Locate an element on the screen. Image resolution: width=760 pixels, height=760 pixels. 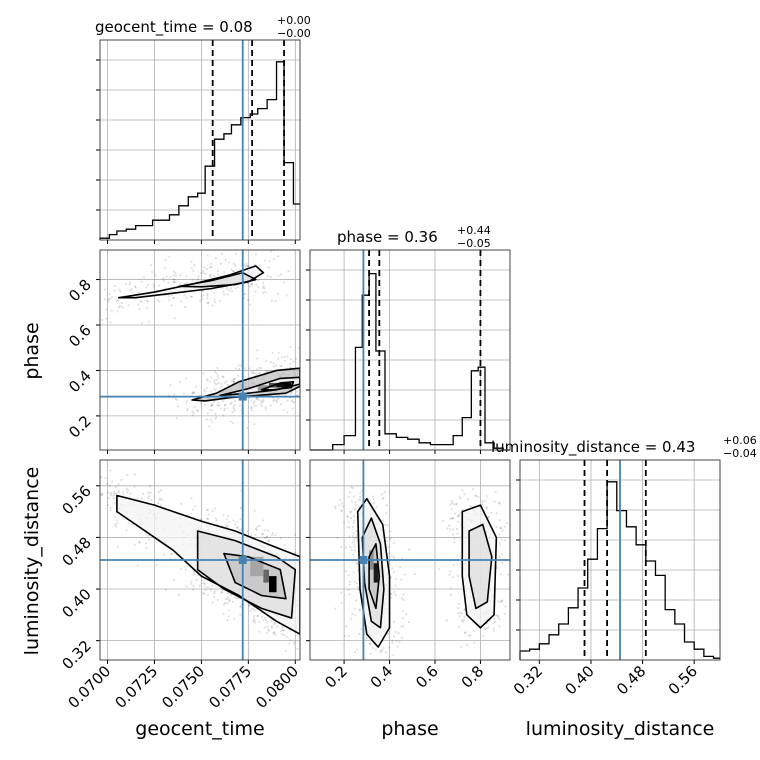
title-luminosity-distance-main: luminosity_distance = 0.43 is located at coordinates (593, 447).